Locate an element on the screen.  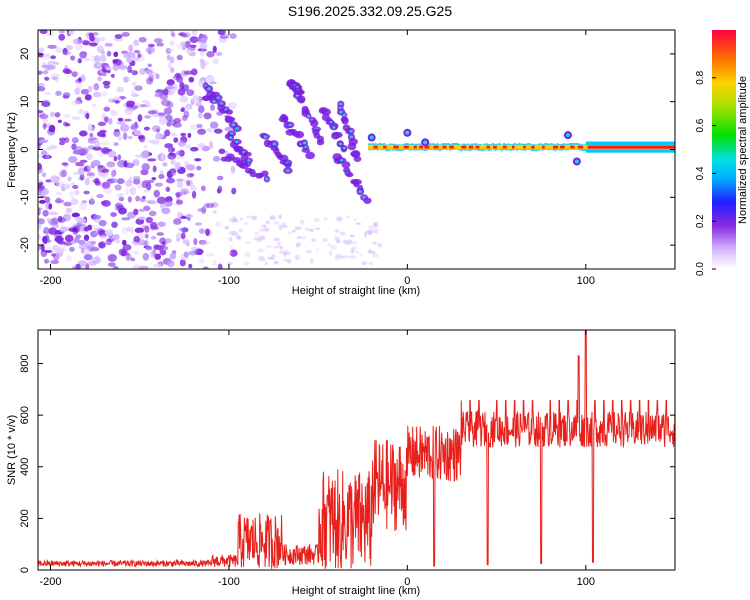
spectrogram-y-label: Frequency (Hz) is located at coordinates (12, 150).